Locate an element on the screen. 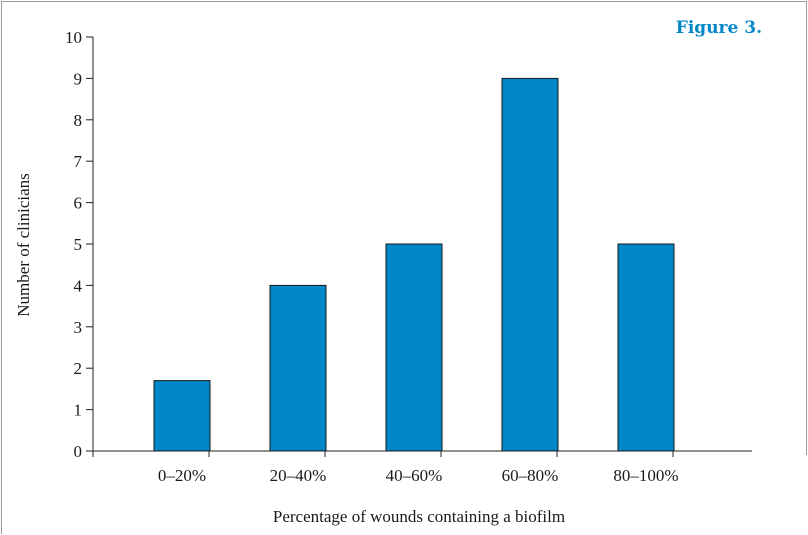  y-tick-label: 1 is located at coordinates (78, 410).